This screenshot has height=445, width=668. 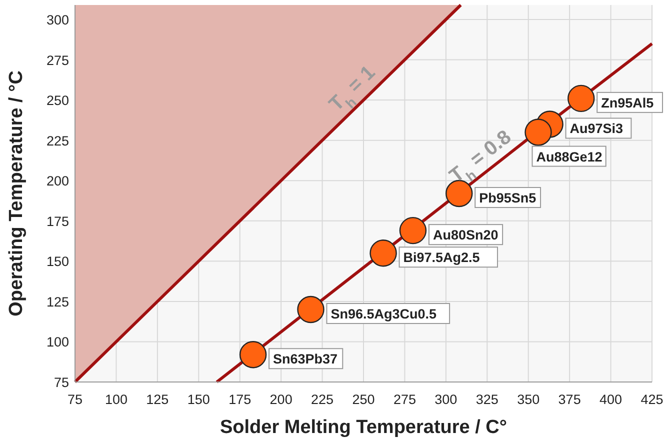 I want to click on x-tick-label: 375, so click(x=569, y=399).